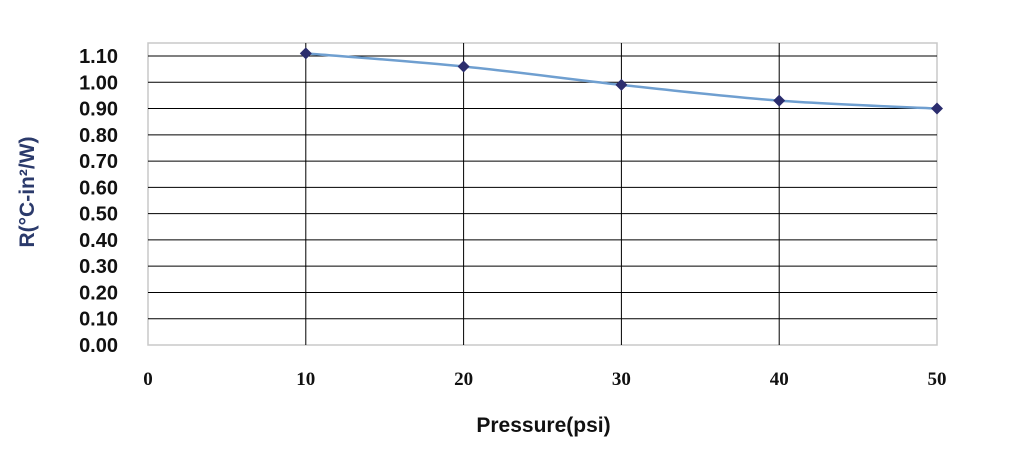 Image resolution: width=1017 pixels, height=451 pixels. I want to click on x-tick-label: 30, so click(621, 379).